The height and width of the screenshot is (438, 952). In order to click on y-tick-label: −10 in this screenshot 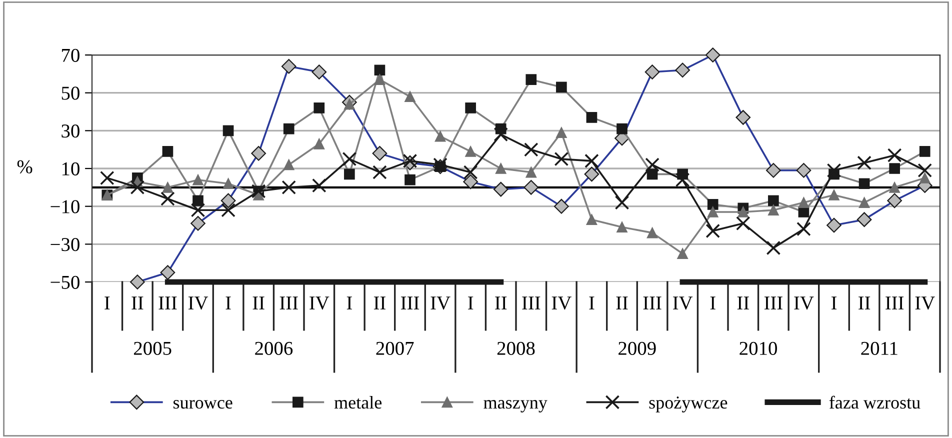, I will do `click(65, 207)`.